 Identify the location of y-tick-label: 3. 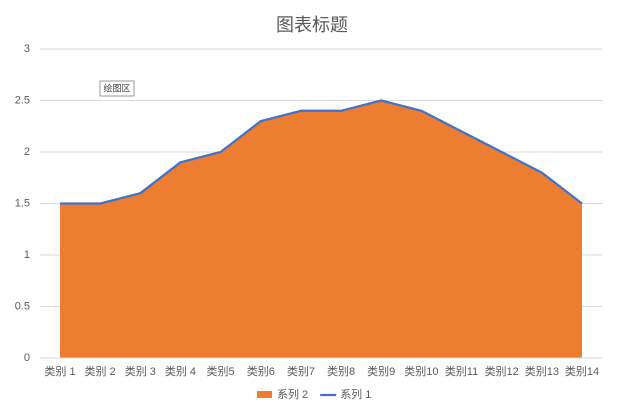
(27, 49).